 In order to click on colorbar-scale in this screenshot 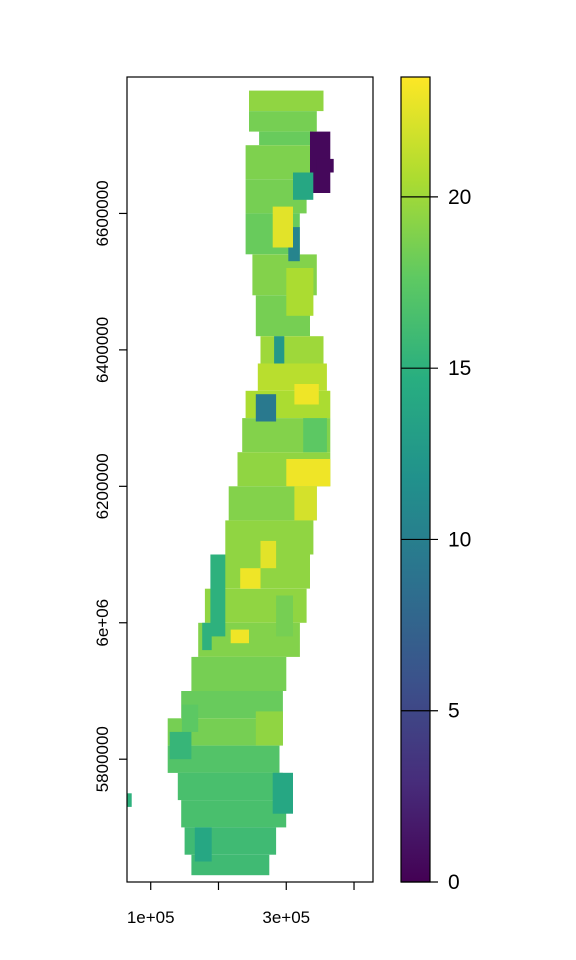, I will do `click(415, 479)`.